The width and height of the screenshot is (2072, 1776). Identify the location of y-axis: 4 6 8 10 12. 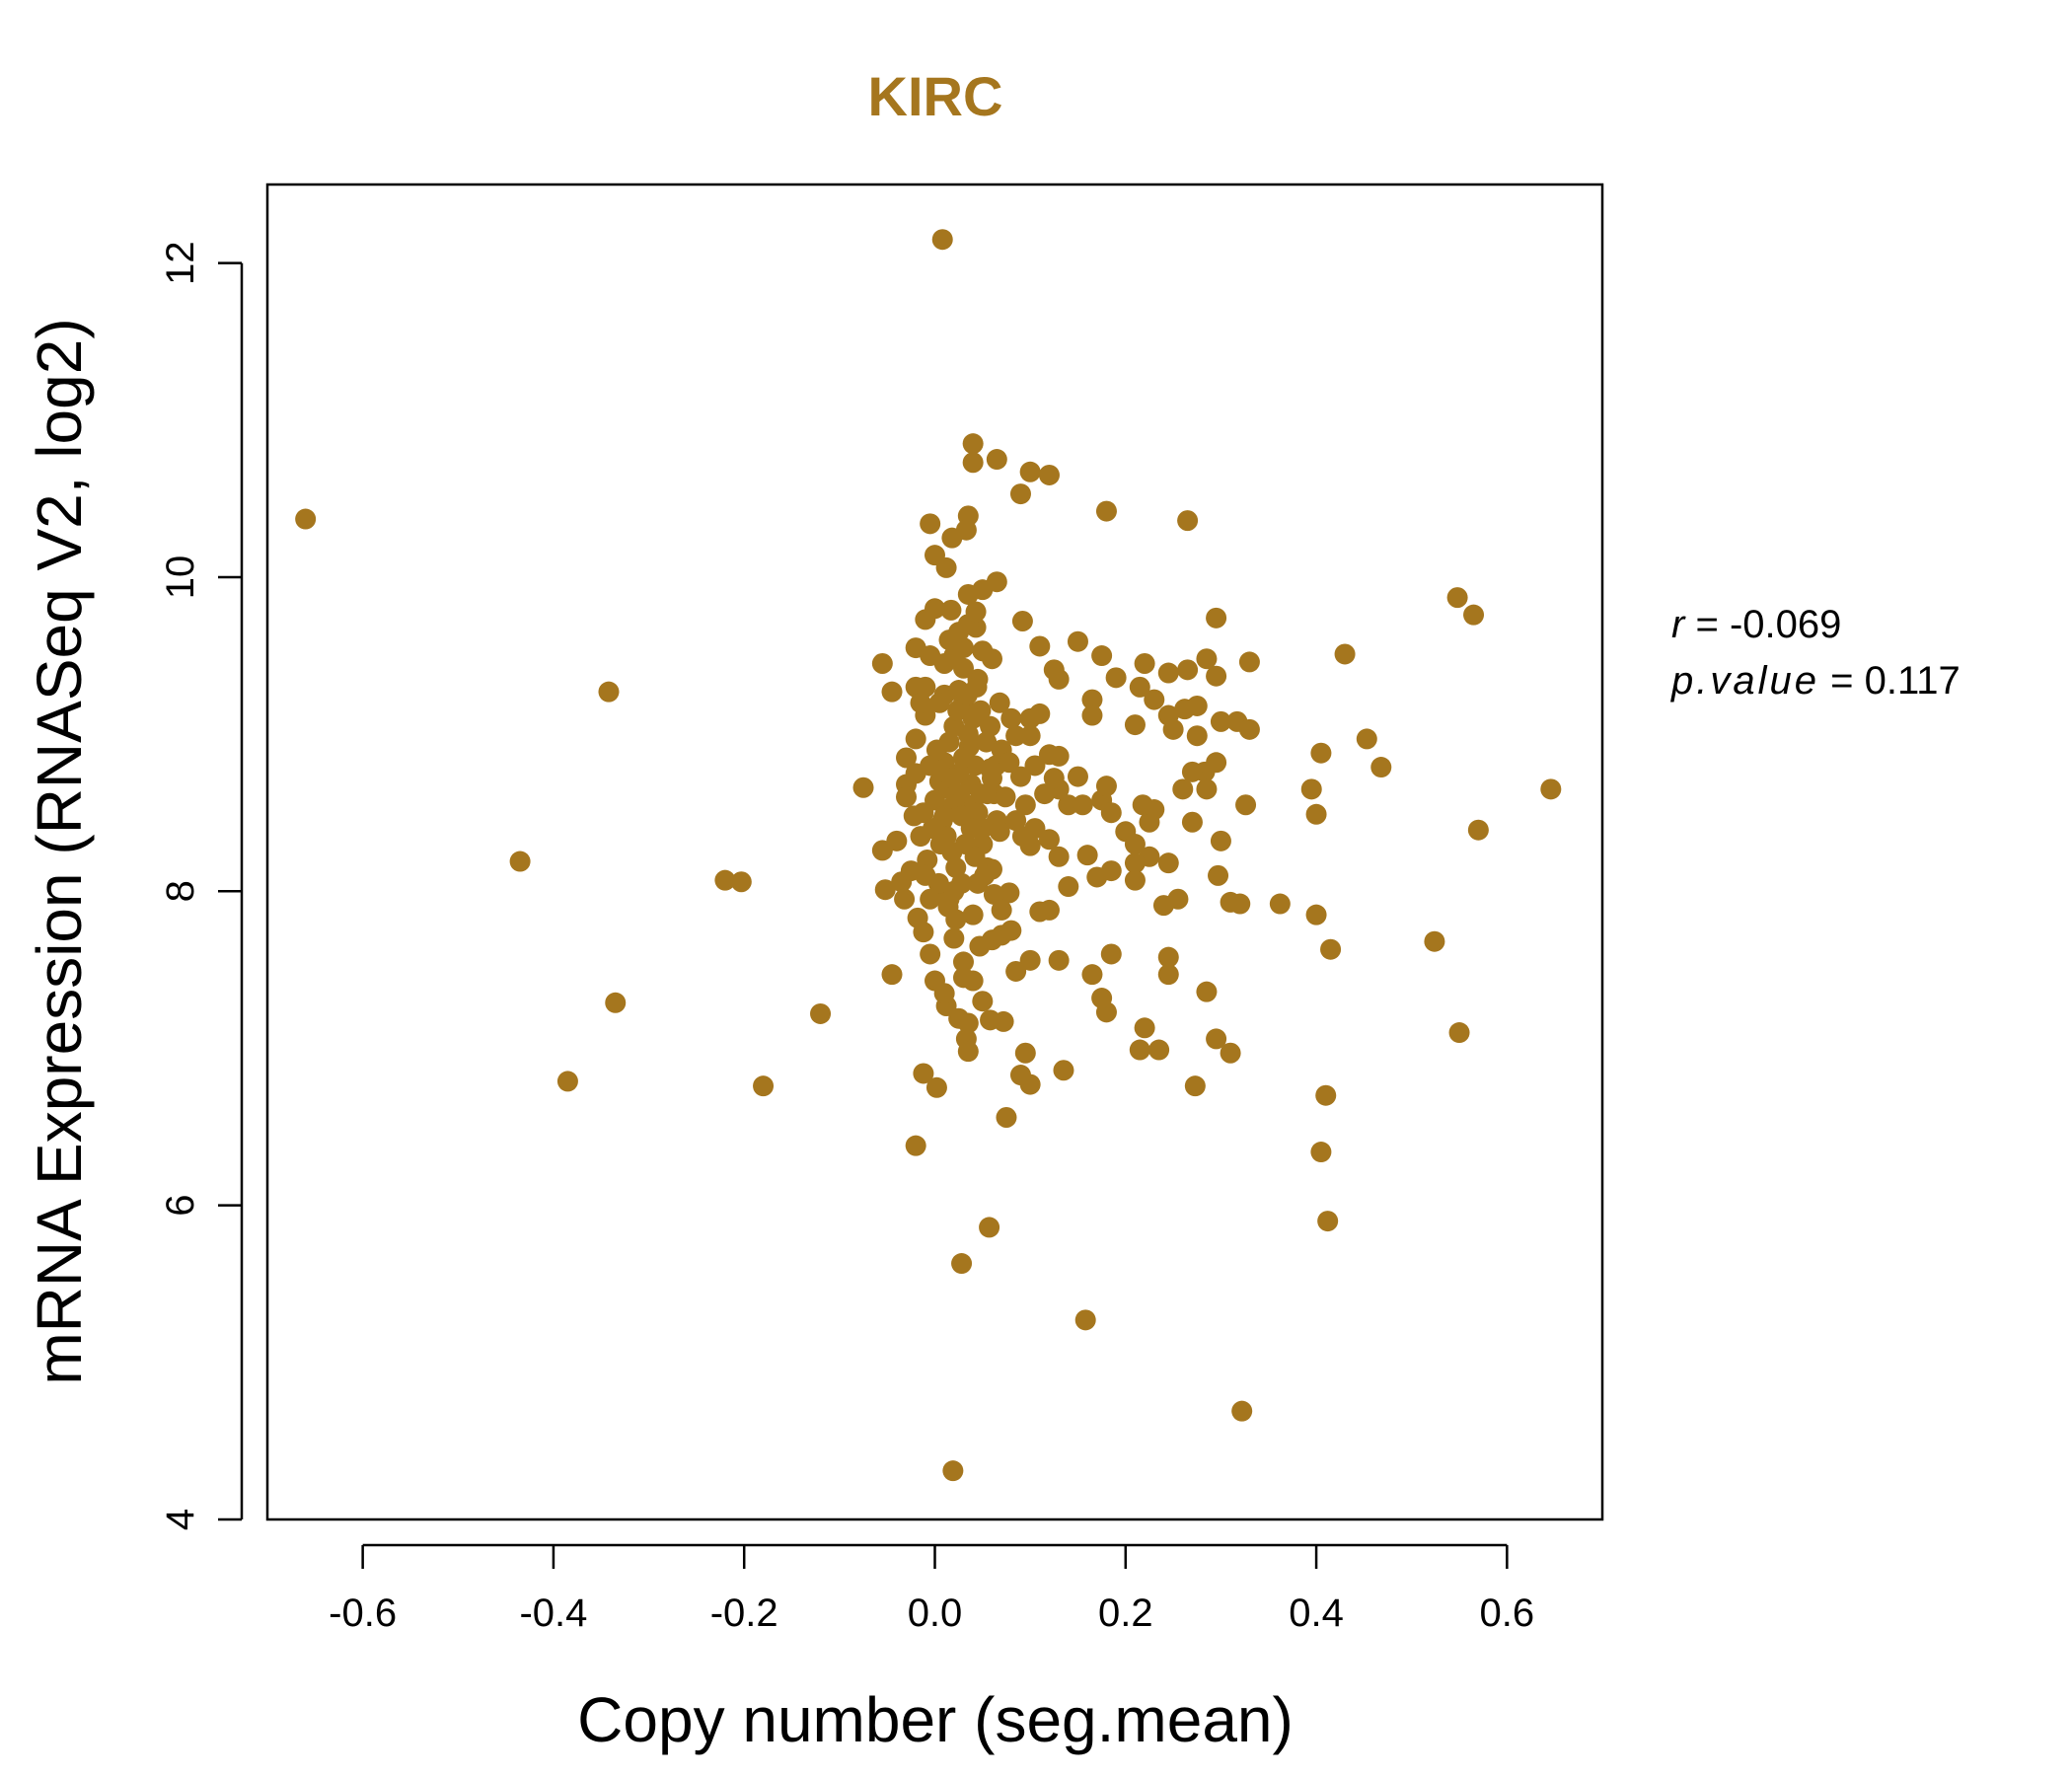
(202, 886).